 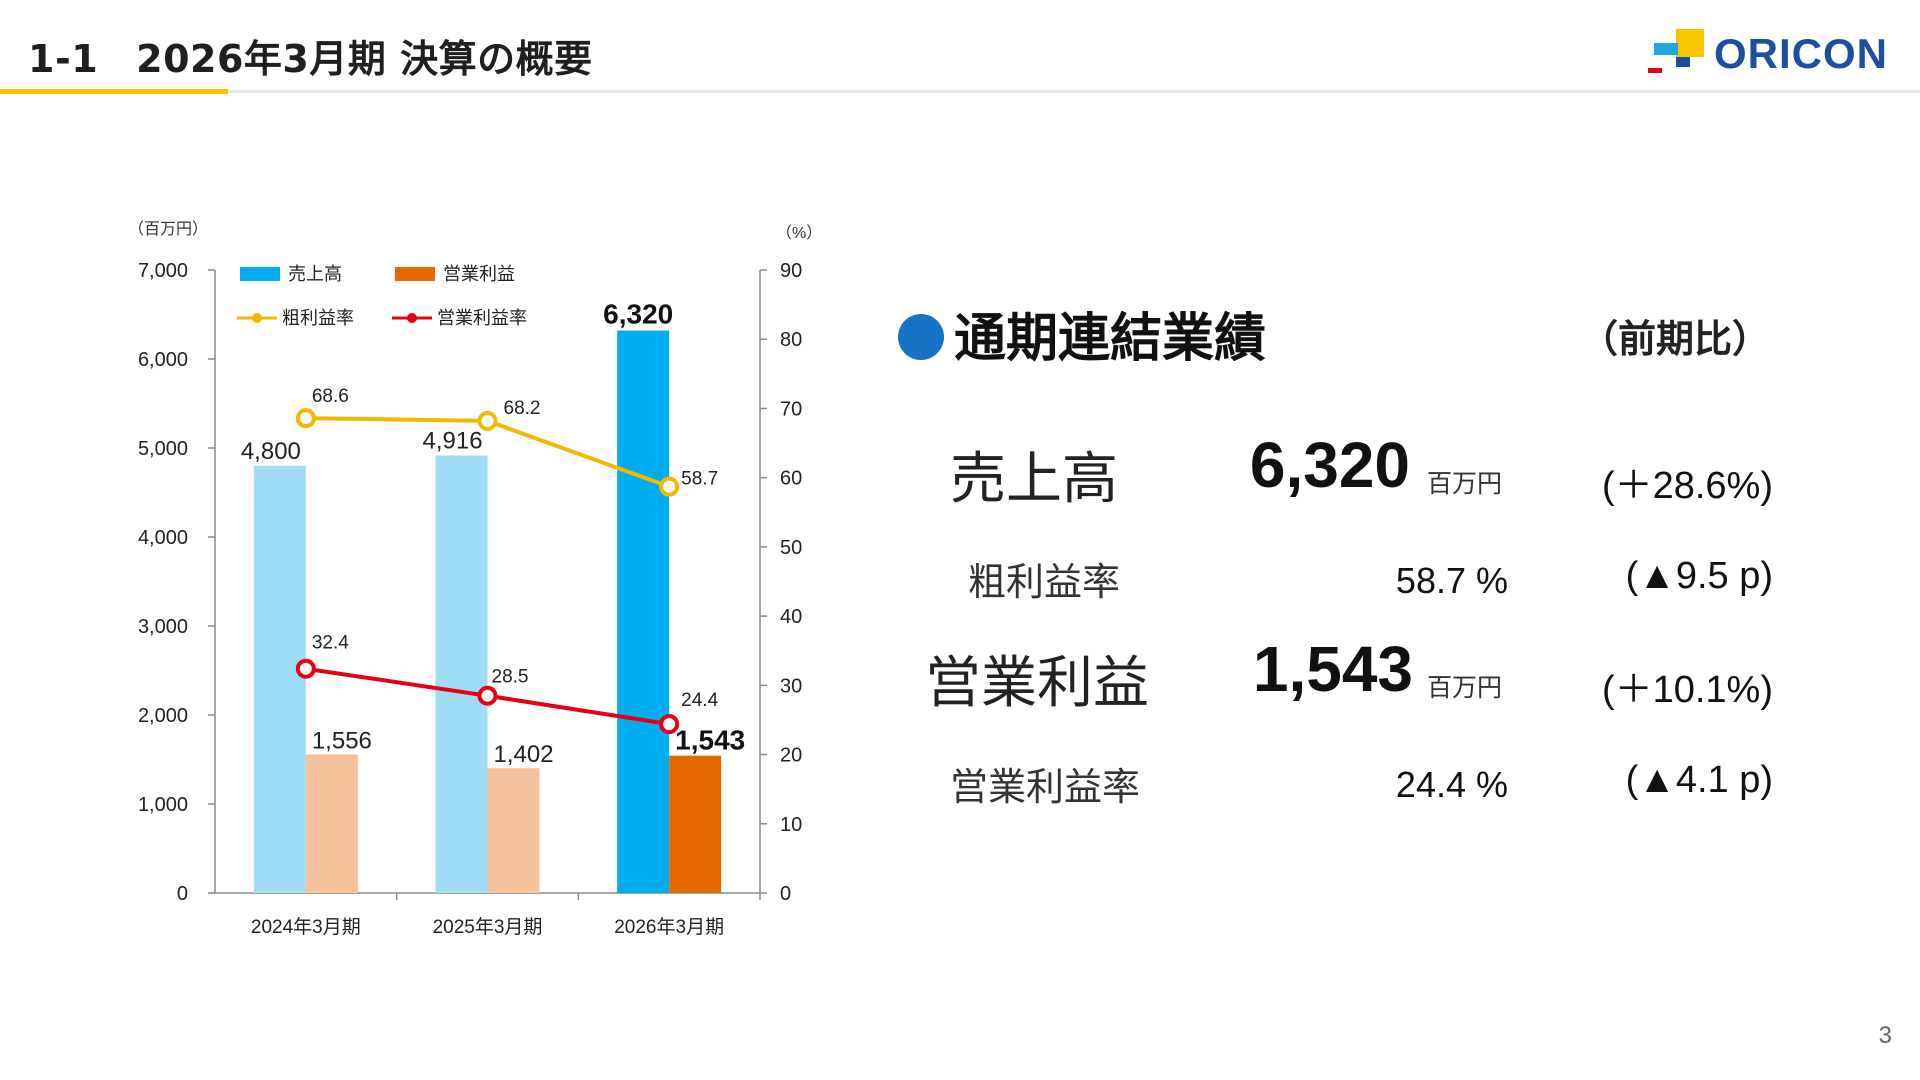 I want to click on left-tick-label: 7,000, so click(x=163, y=271).